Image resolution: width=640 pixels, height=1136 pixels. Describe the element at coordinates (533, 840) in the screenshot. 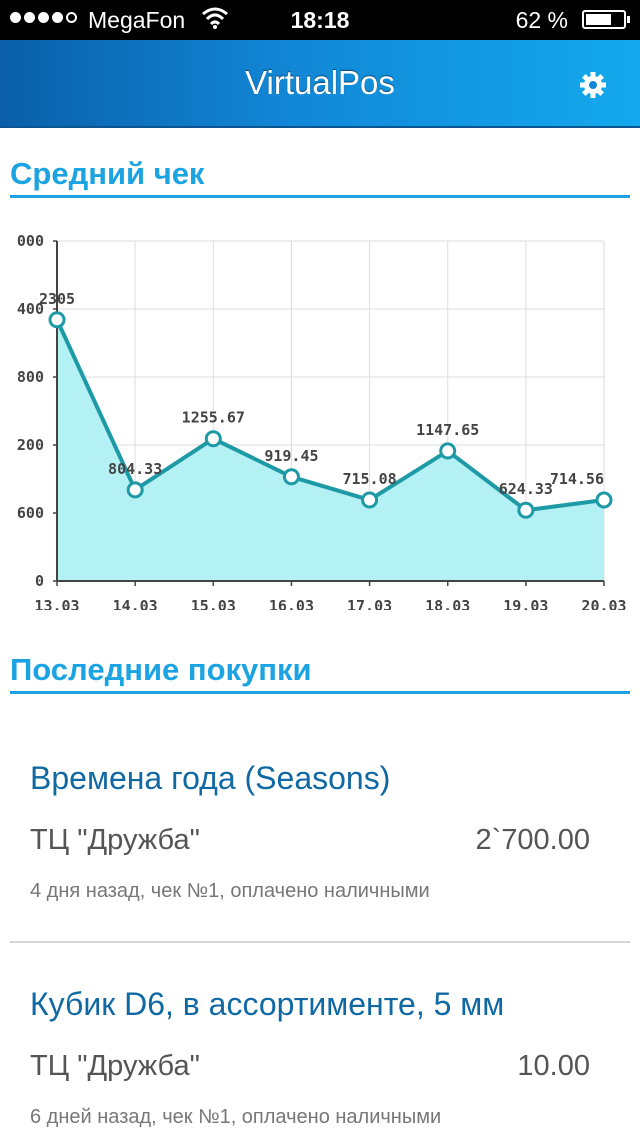

I see `purchase-amount: 2`700.00` at that location.